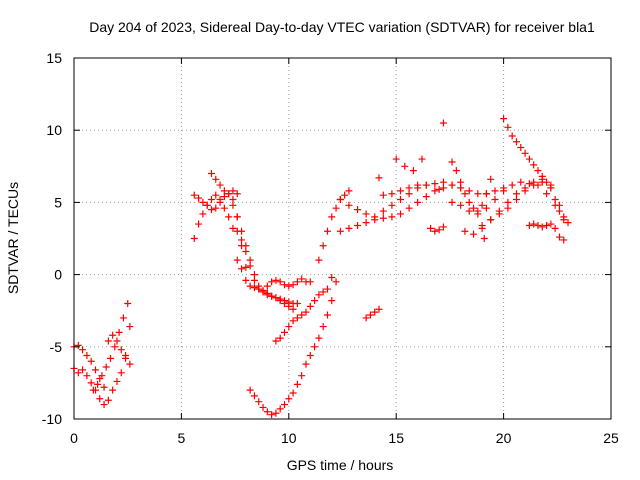 This screenshot has height=480, width=640. What do you see at coordinates (504, 438) in the screenshot?
I see `x-tick-label: 20` at bounding box center [504, 438].